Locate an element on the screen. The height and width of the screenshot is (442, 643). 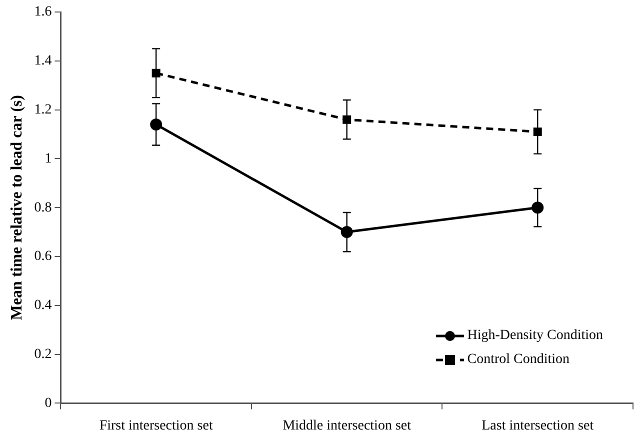
legend-label: Control Condition is located at coordinates (518, 360).